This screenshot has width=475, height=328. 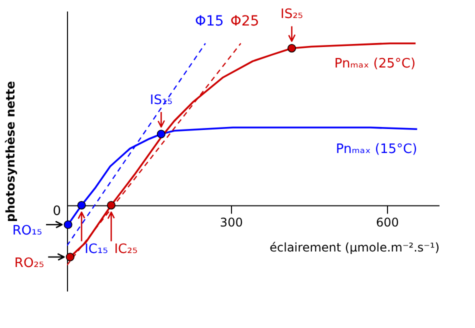 What do you see at coordinates (292, 14) in the screenshot?
I see `annotation: IS₂₅` at bounding box center [292, 14].